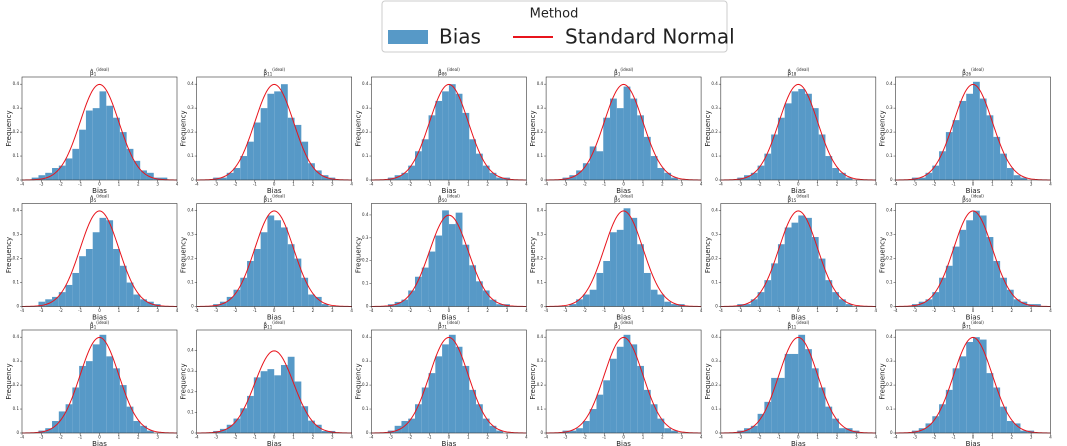 Image resolution: width=1067 pixels, height=446 pixels. Describe the element at coordinates (969, 74) in the screenshot. I see `title-subscript: 26` at that location.